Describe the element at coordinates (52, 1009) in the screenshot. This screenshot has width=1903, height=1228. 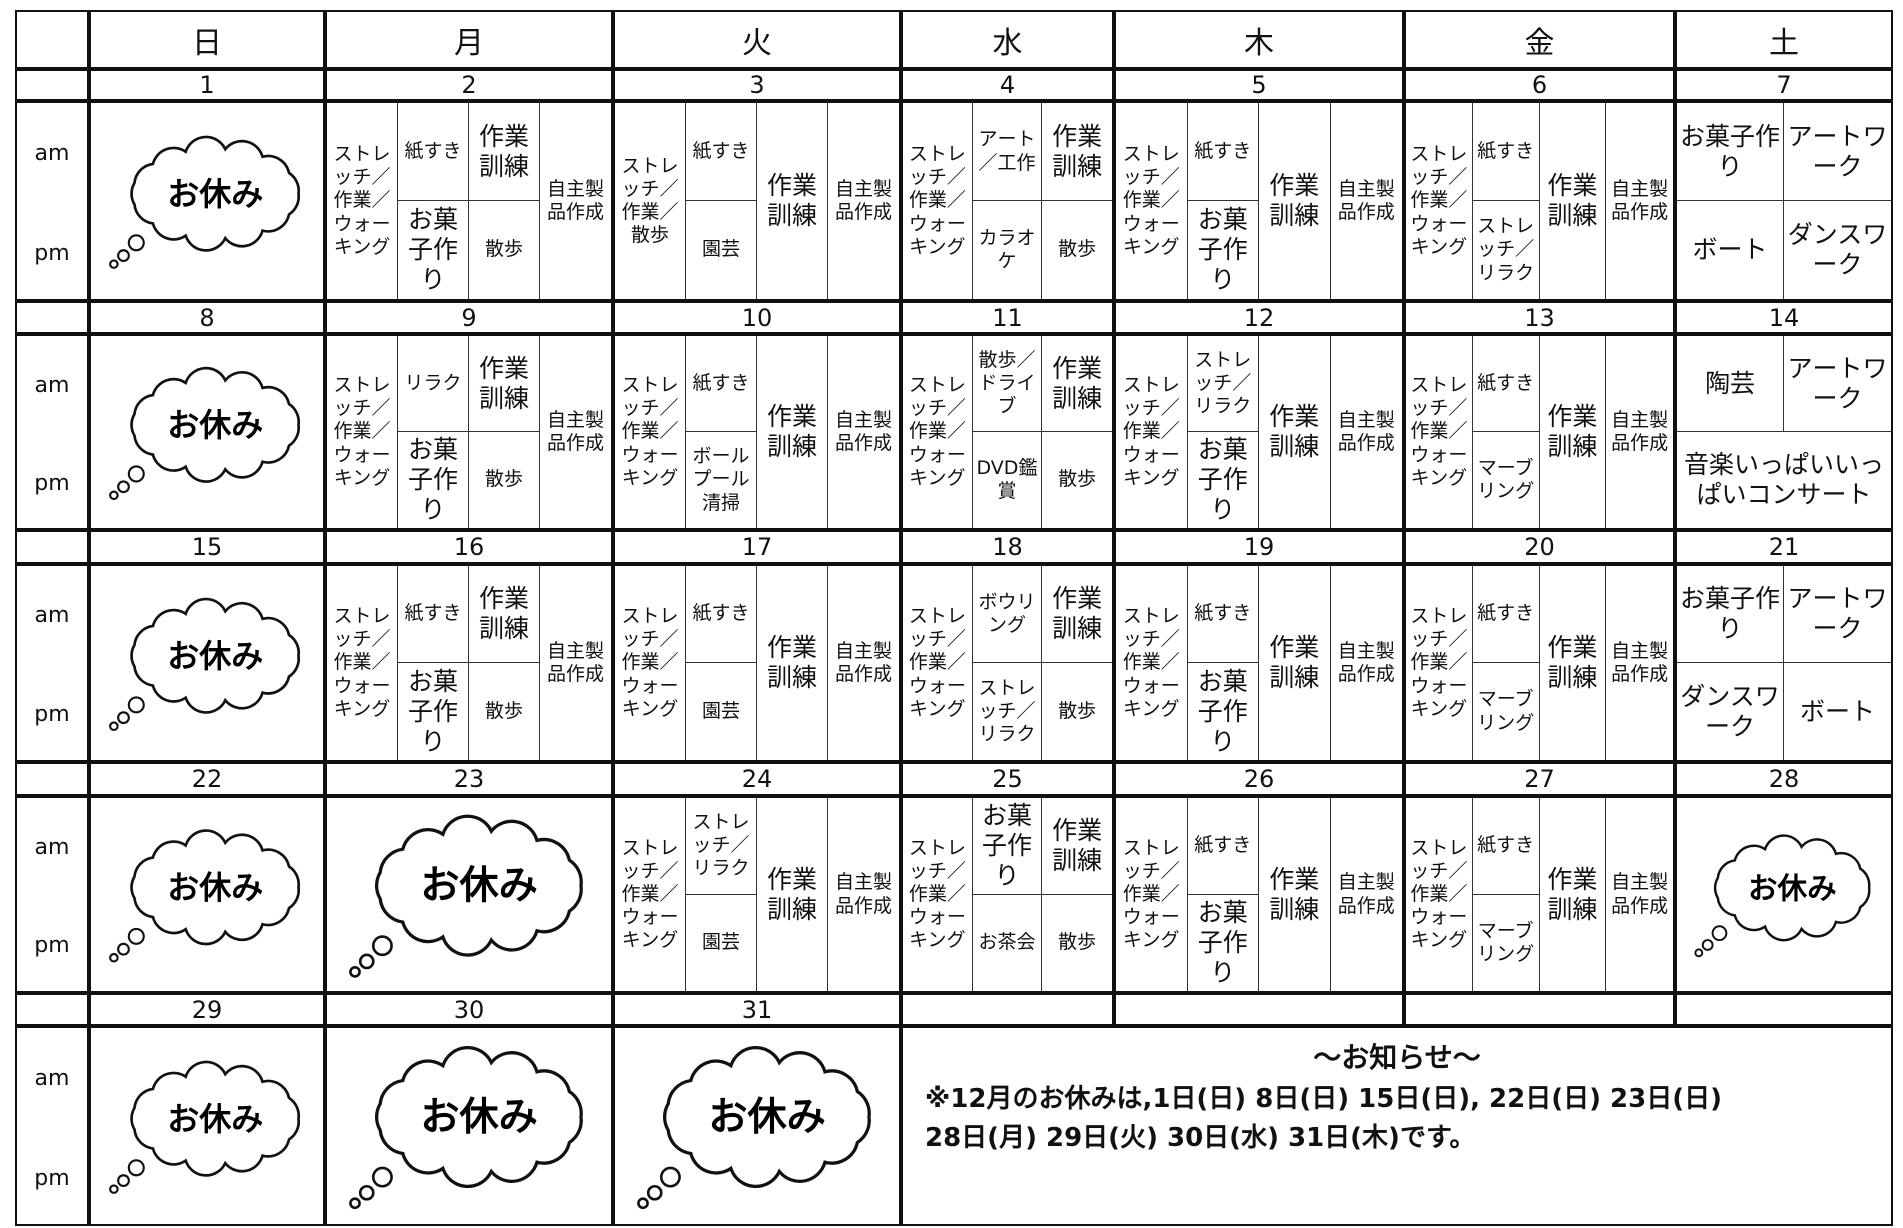
I see `label-date-cell` at that location.